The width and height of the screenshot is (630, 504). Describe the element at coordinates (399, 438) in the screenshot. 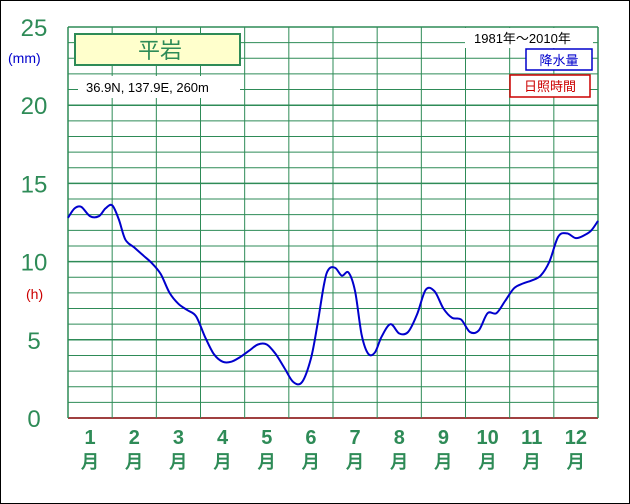

I see `x-tick-label: 8` at that location.